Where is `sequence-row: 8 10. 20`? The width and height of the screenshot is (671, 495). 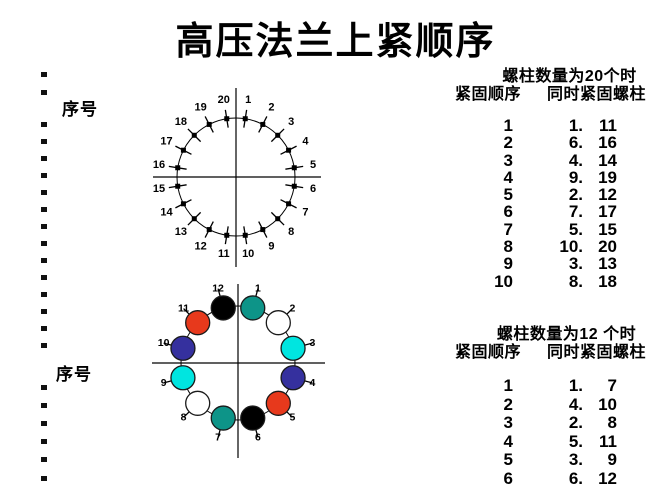
sequence-row: 8 10. 20 is located at coordinates (533, 247).